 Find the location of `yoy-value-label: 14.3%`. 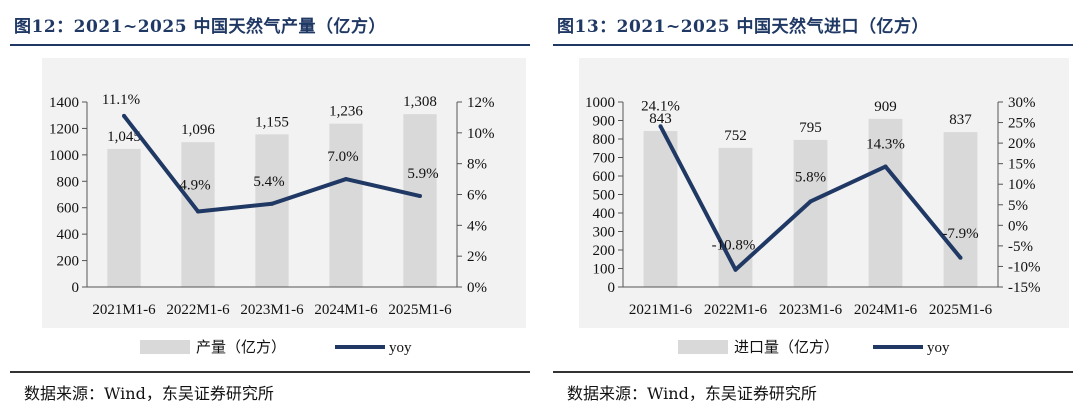

yoy-value-label: 14.3% is located at coordinates (885, 145).